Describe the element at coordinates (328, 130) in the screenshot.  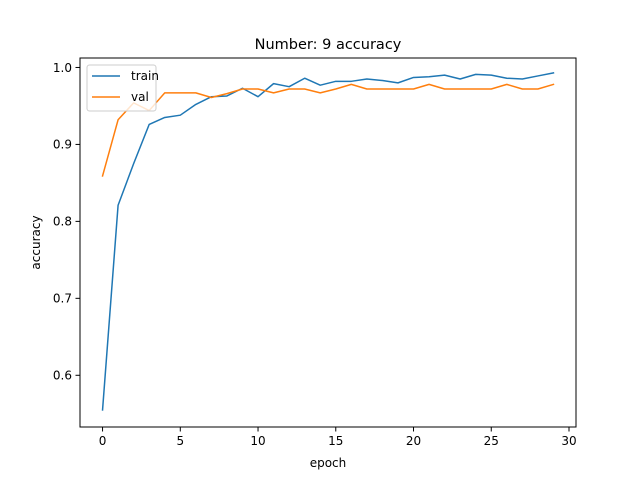
I see `series-line-val` at that location.